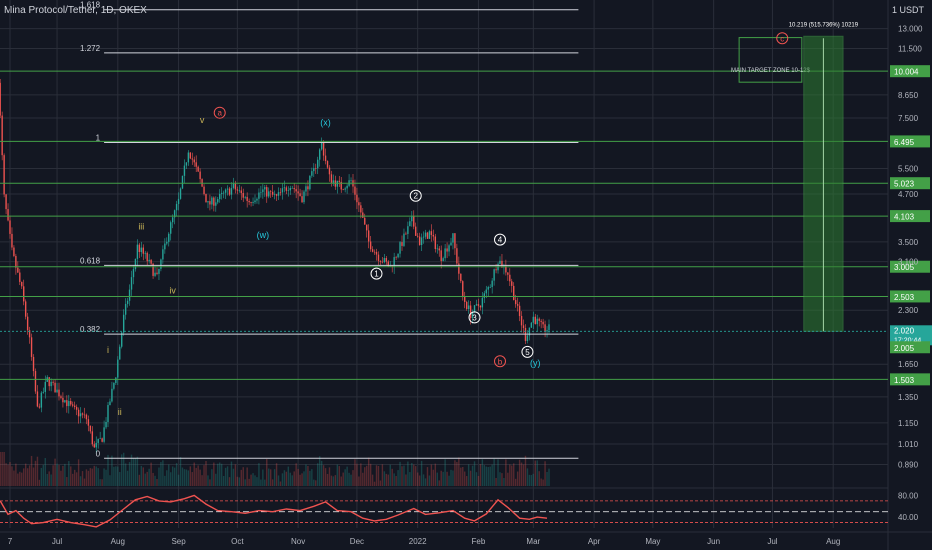 This screenshot has height=550, width=932. I want to click on time-axis-tick: Apr, so click(594, 541).